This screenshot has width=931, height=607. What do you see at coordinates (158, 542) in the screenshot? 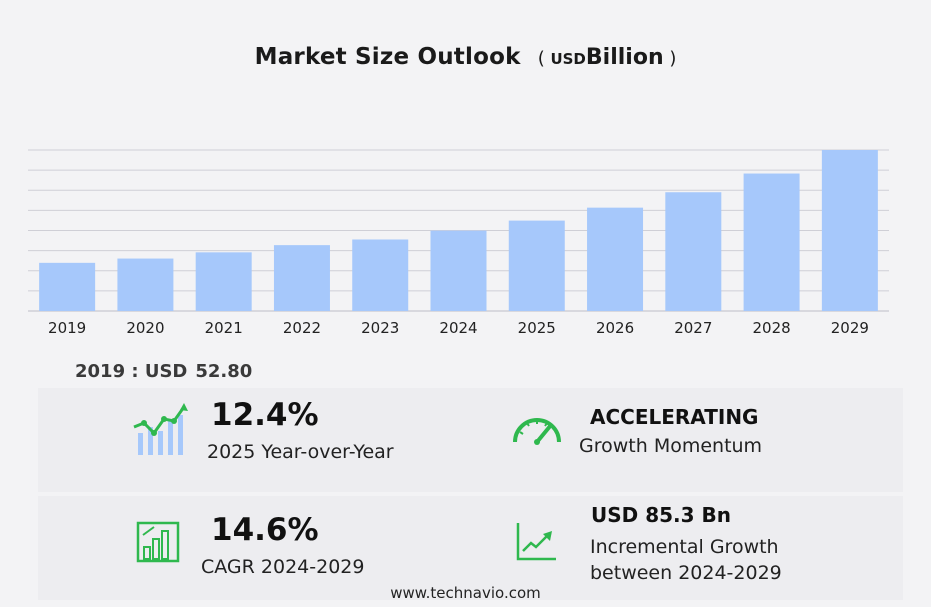
I see `bar-chart-icon` at bounding box center [158, 542].